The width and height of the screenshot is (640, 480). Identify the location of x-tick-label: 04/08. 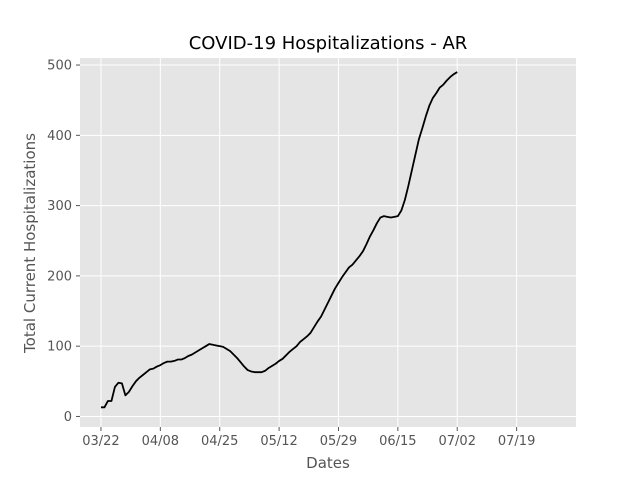
(160, 441).